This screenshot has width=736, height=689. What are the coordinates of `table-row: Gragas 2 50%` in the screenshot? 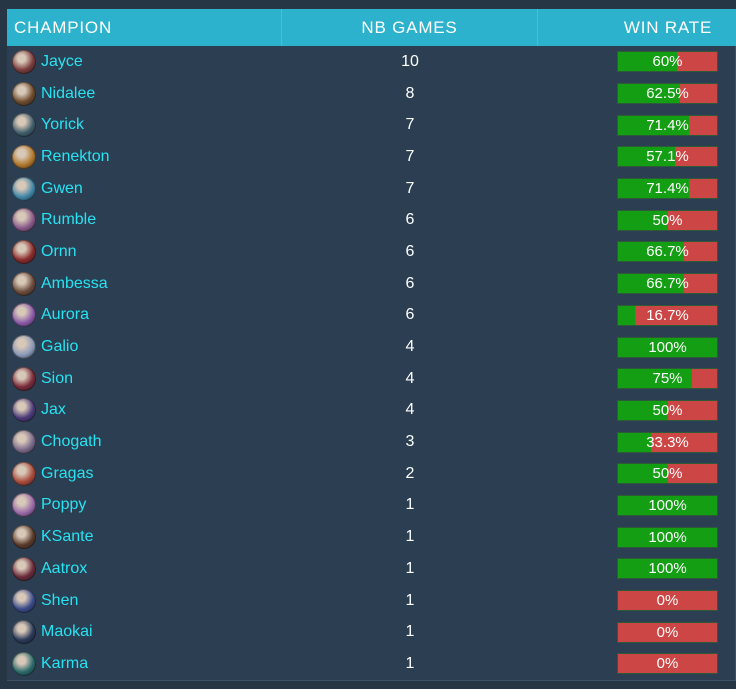 It's located at (371, 474).